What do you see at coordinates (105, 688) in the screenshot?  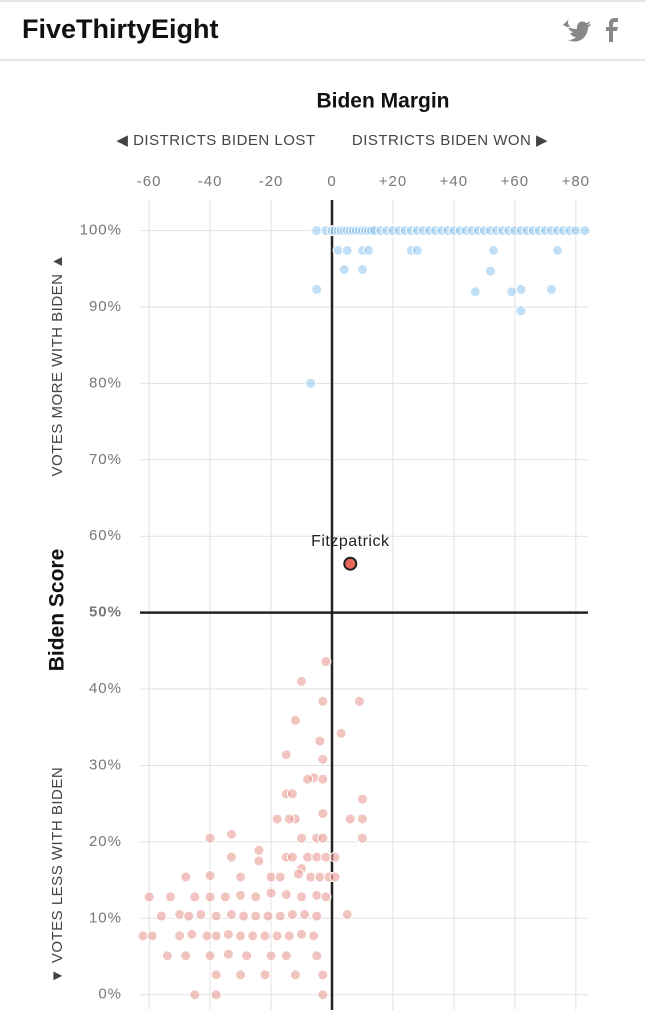 I see `y-tick-label: 40%` at bounding box center [105, 688].